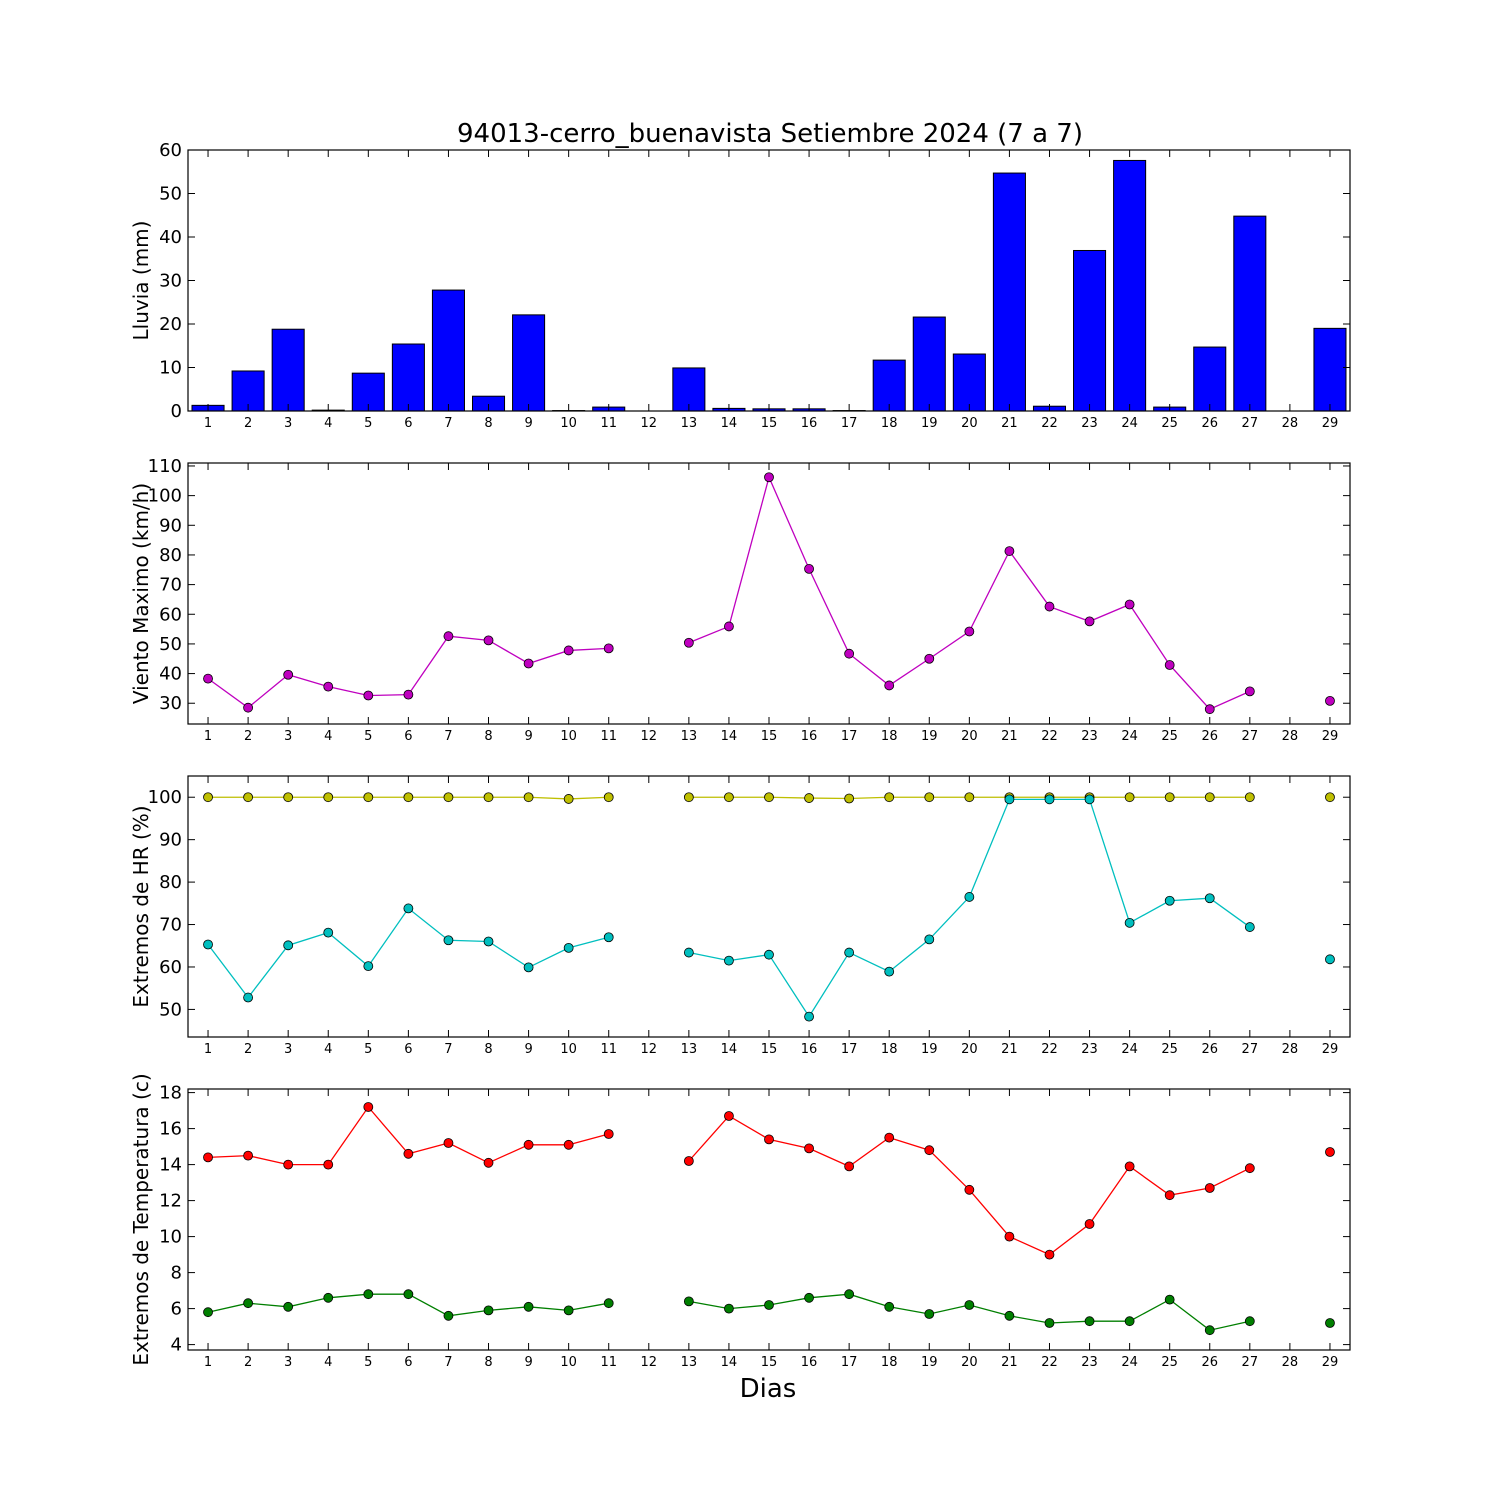  Describe the element at coordinates (488, 1362) in the screenshot. I see `temp-xtick-label: 8` at that location.